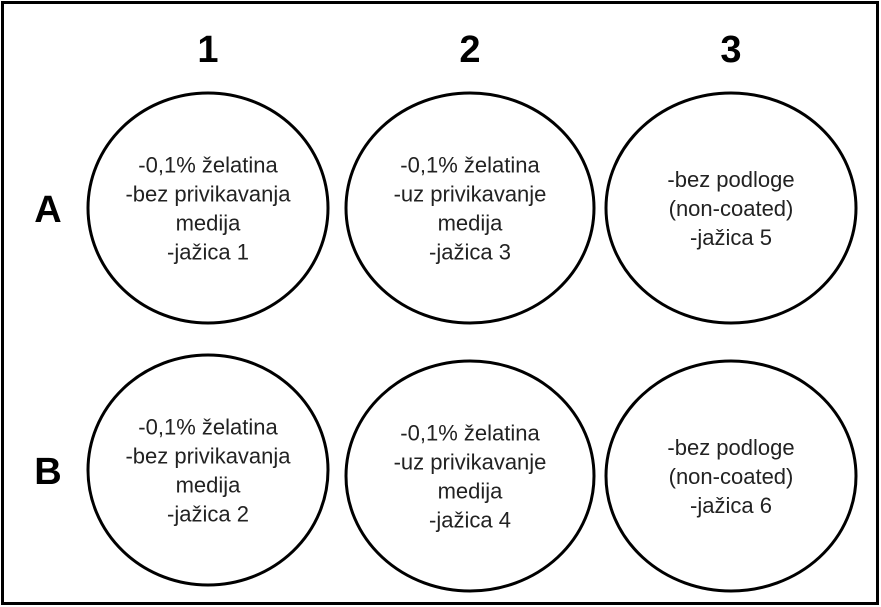  Describe the element at coordinates (730, 50) in the screenshot. I see `column-label: 3` at that location.